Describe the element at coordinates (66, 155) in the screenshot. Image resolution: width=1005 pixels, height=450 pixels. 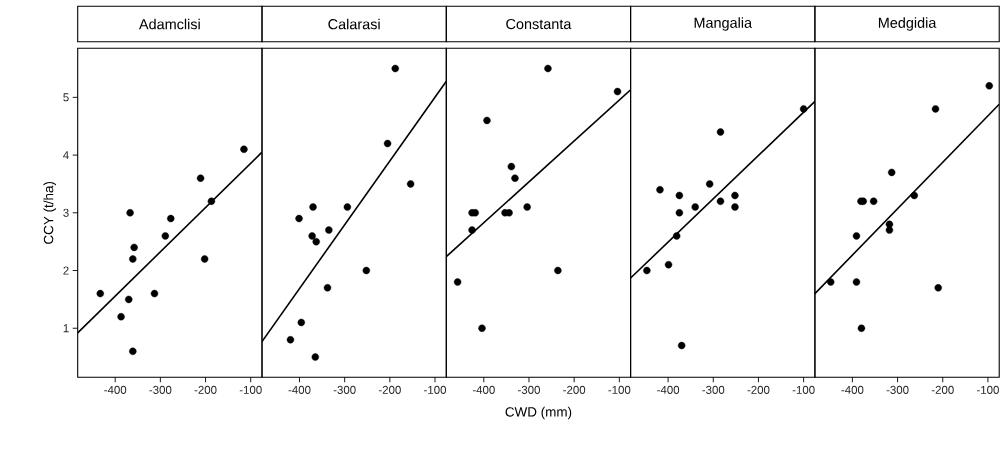
I see `y-tick-label: 4` at that location.